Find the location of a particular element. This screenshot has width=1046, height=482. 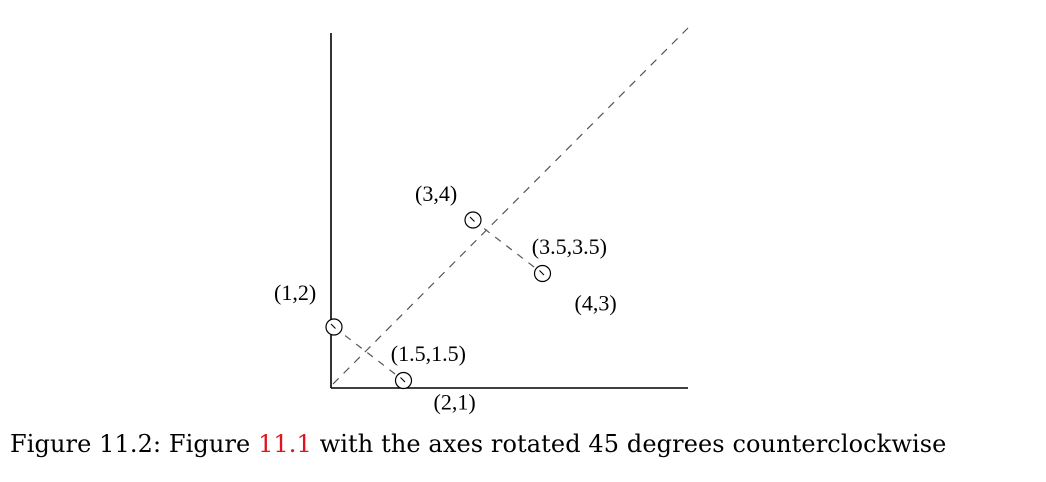

point-markers is located at coordinates (438, 300).